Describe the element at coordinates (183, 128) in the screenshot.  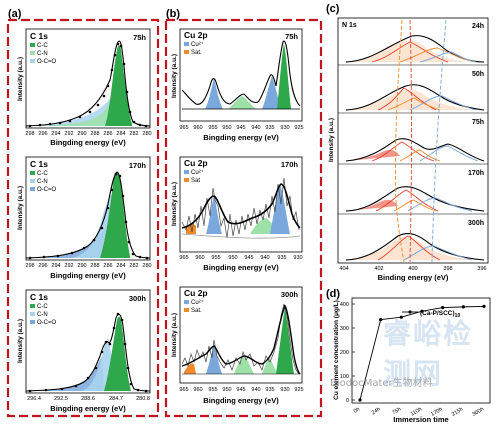
I see `cu2p-75h-xtick: 965` at that location.